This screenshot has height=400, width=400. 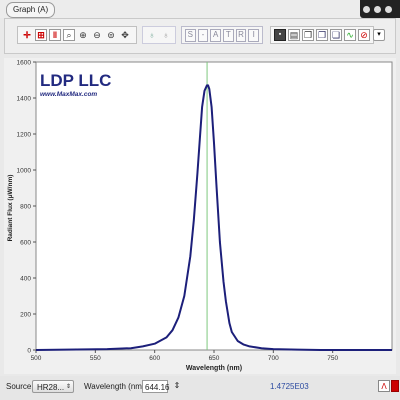 I want to click on logo-title: LDP LLC, so click(x=75, y=80).